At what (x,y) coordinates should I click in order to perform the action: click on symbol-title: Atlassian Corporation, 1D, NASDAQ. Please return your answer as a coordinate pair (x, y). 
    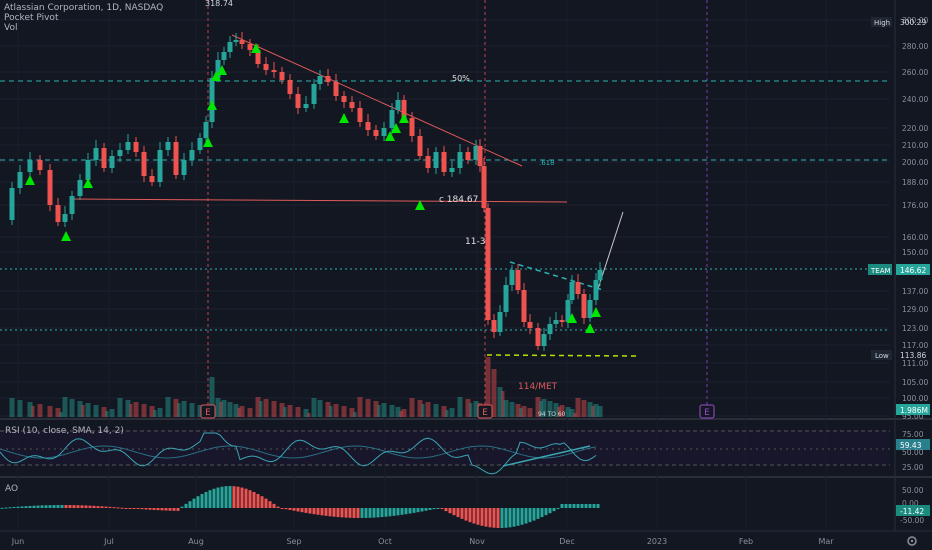
    Looking at the image, I should click on (84, 8).